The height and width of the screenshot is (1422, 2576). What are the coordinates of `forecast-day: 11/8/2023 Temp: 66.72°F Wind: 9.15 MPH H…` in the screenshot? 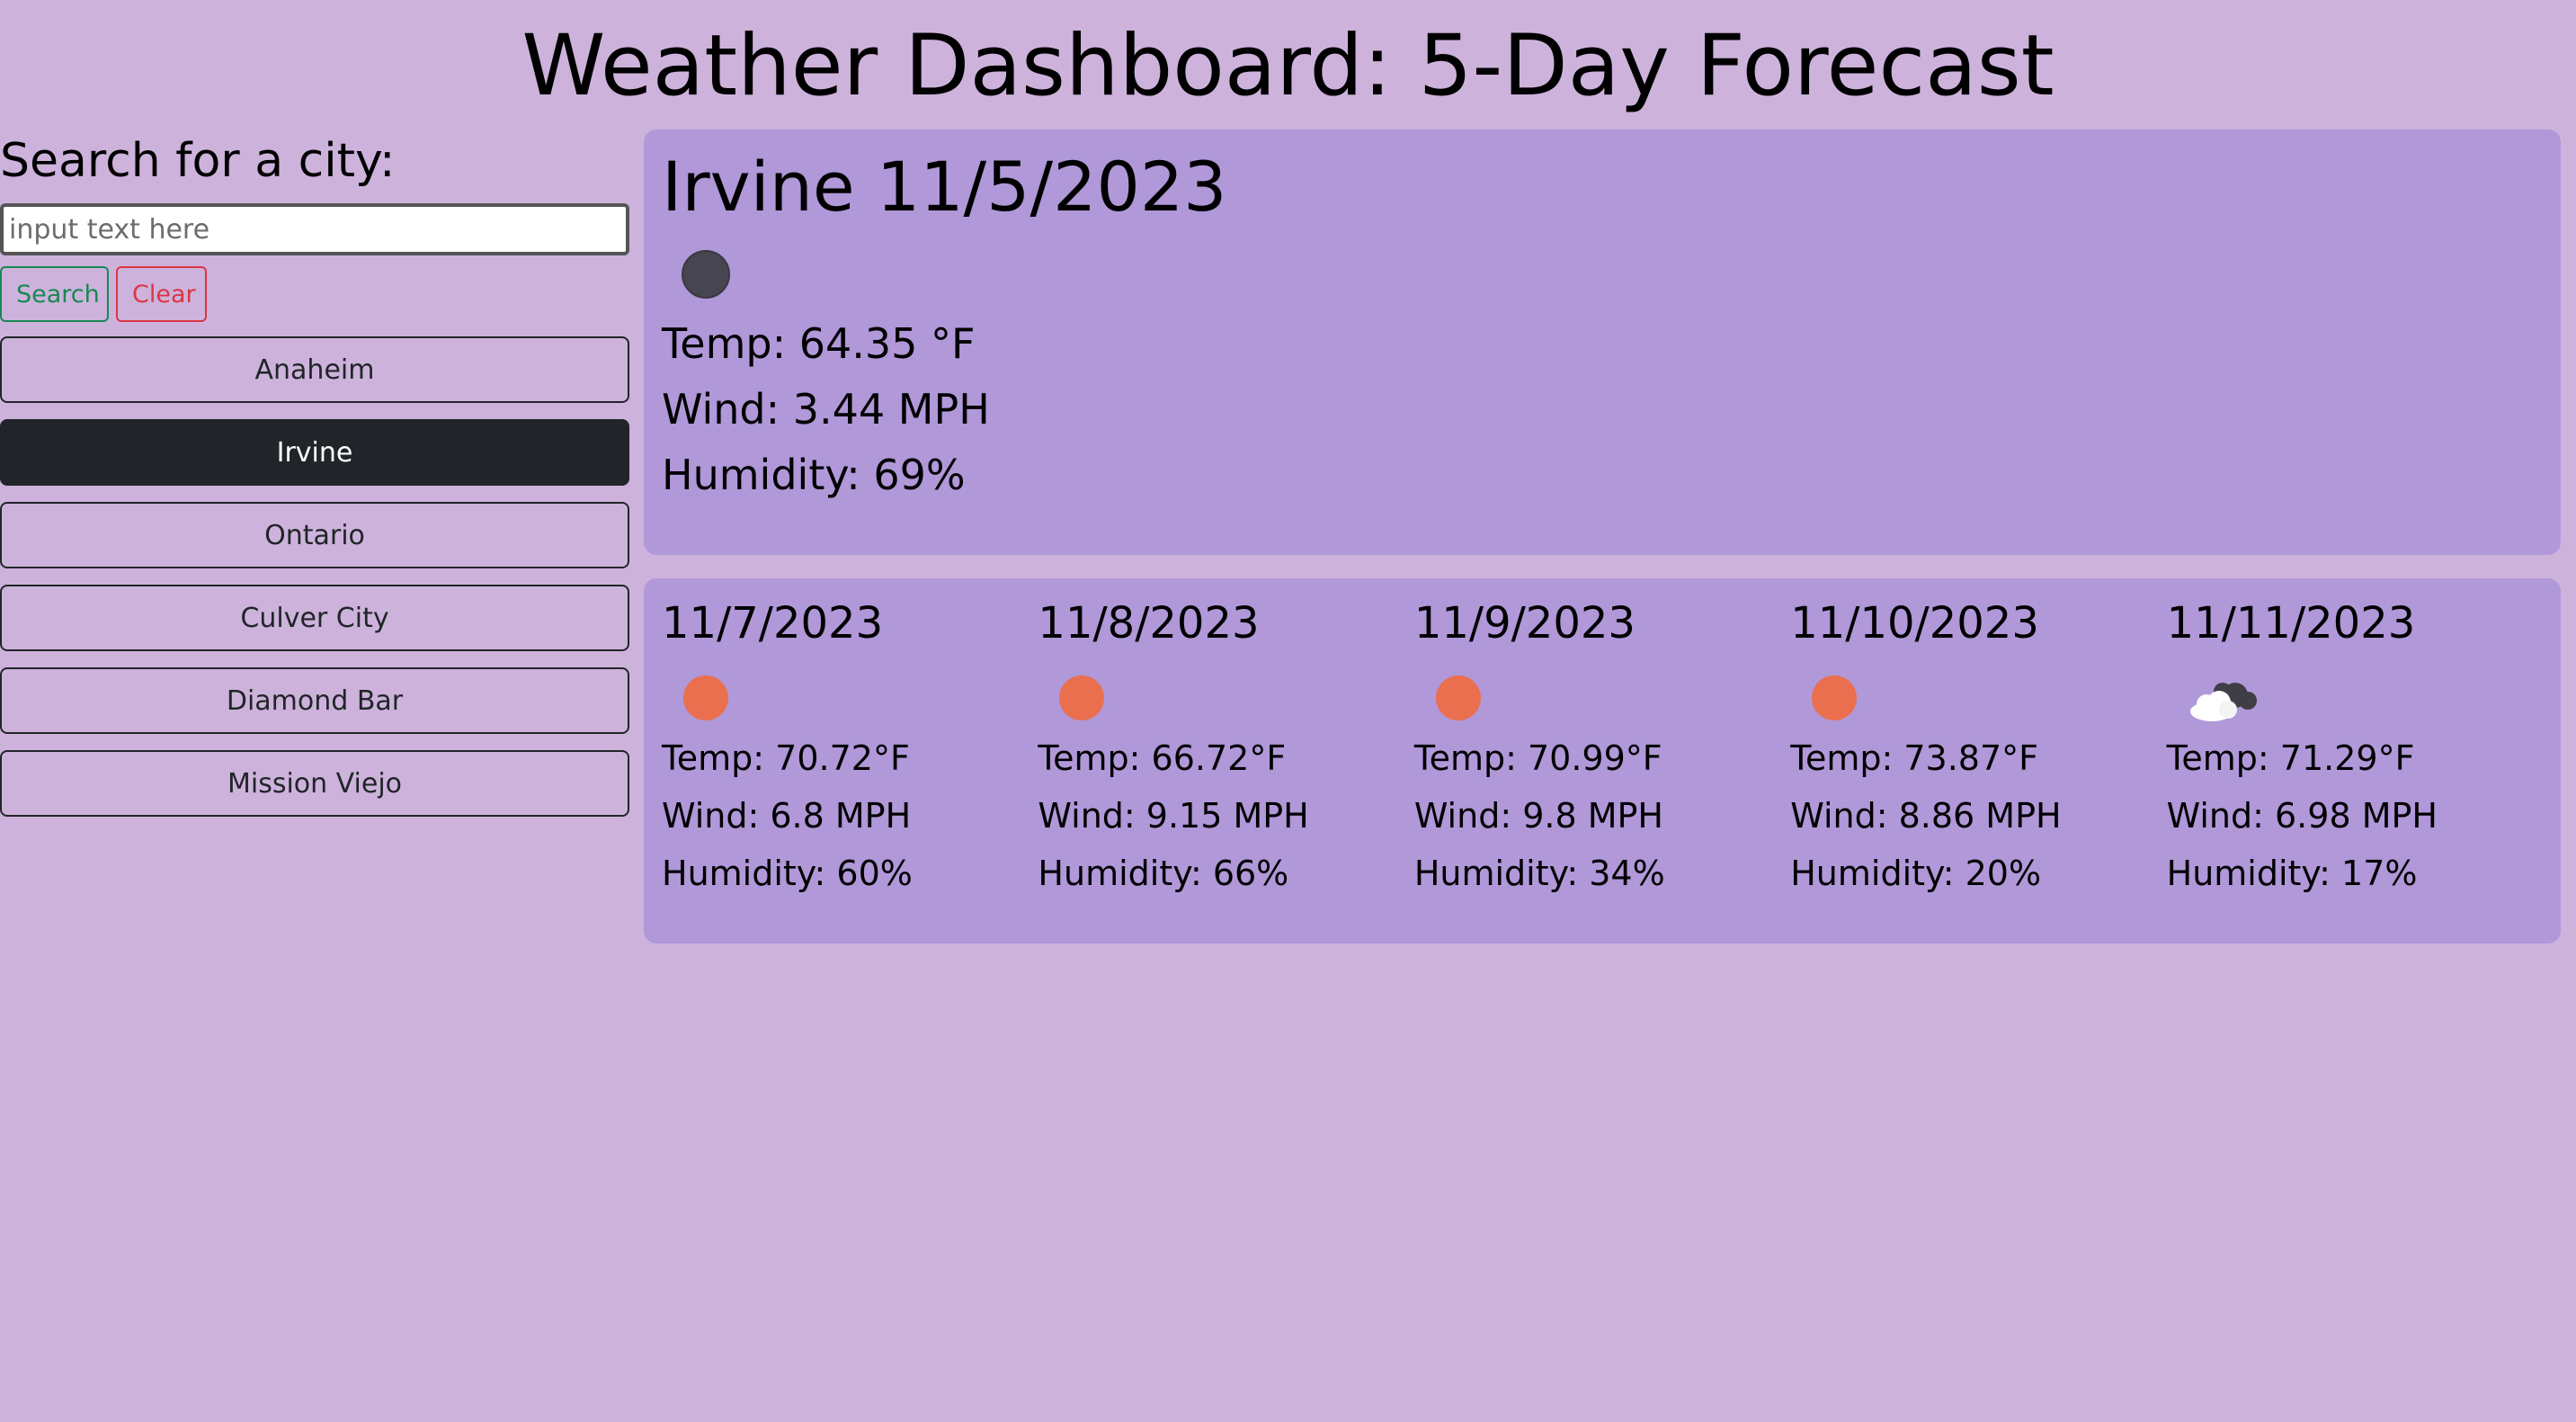 It's located at (1225, 761).